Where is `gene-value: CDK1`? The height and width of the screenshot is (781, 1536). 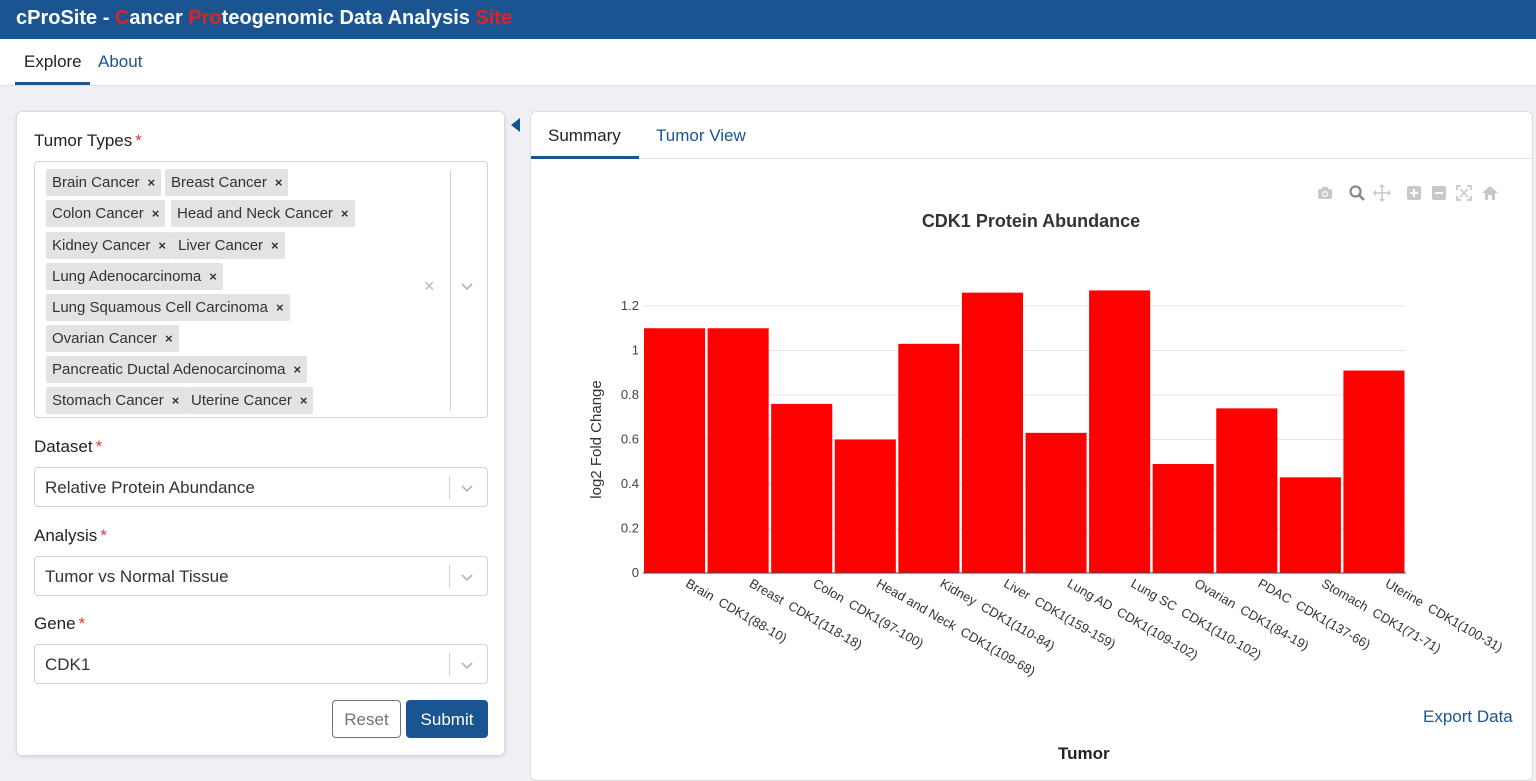
gene-value: CDK1 is located at coordinates (68, 664).